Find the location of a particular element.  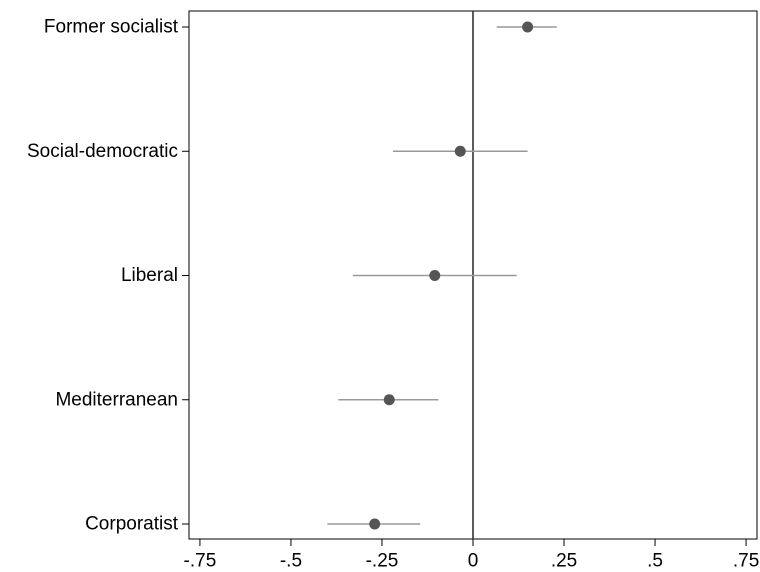

x-tick-label: .5 is located at coordinates (655, 561).